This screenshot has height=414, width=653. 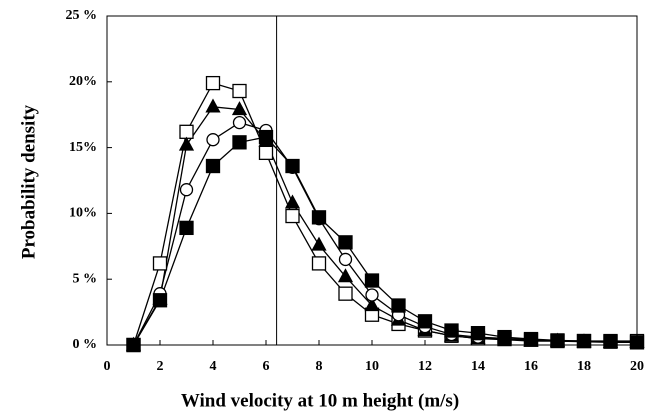 I want to click on y-tick-label: 5 %, so click(x=85, y=278).